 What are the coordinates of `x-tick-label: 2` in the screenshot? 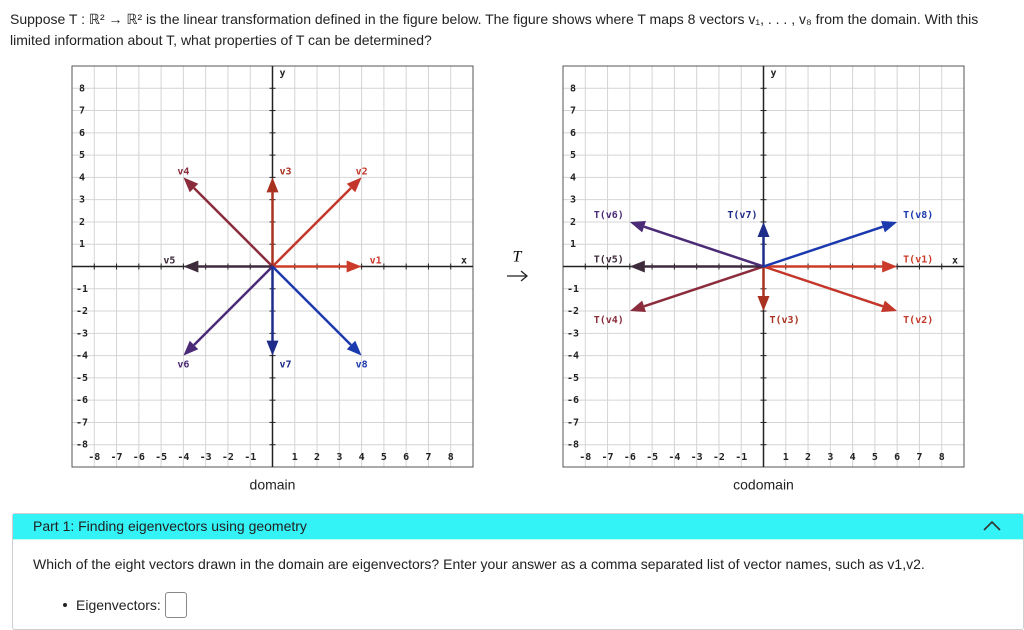 It's located at (808, 457).